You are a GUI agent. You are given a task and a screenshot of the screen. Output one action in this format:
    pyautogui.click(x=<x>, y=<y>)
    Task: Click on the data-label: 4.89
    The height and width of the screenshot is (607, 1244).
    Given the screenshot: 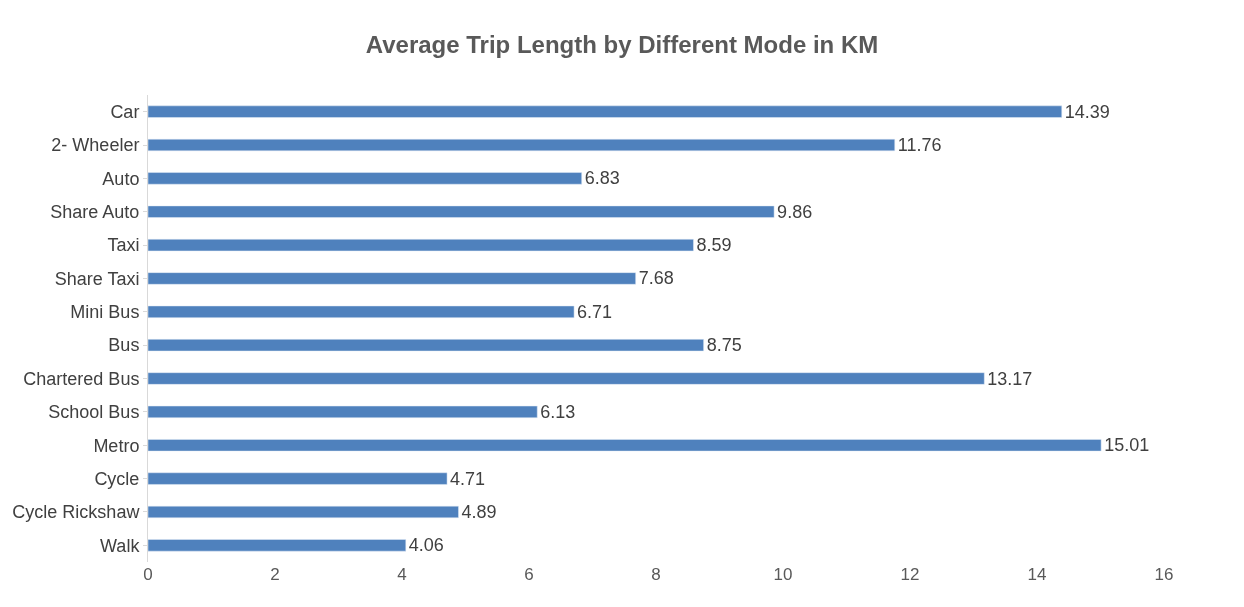 What is the action you would take?
    pyautogui.click(x=479, y=511)
    